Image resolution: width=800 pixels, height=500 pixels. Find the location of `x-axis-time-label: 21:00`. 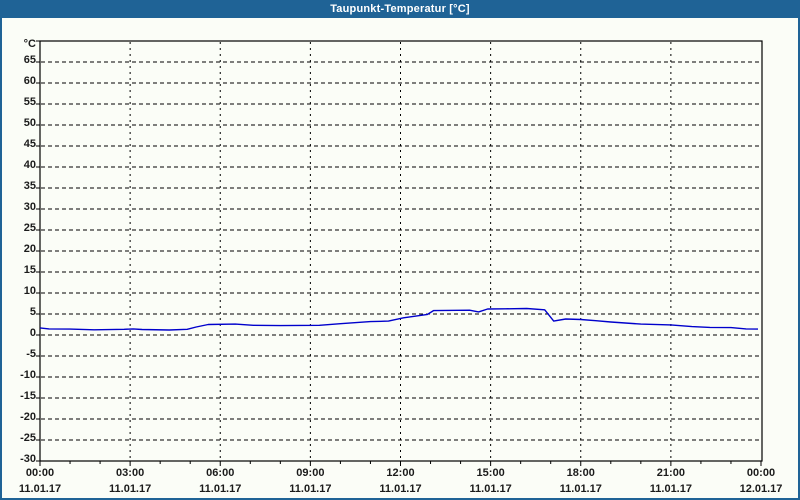

x-axis-time-label: 21:00 is located at coordinates (670, 473).